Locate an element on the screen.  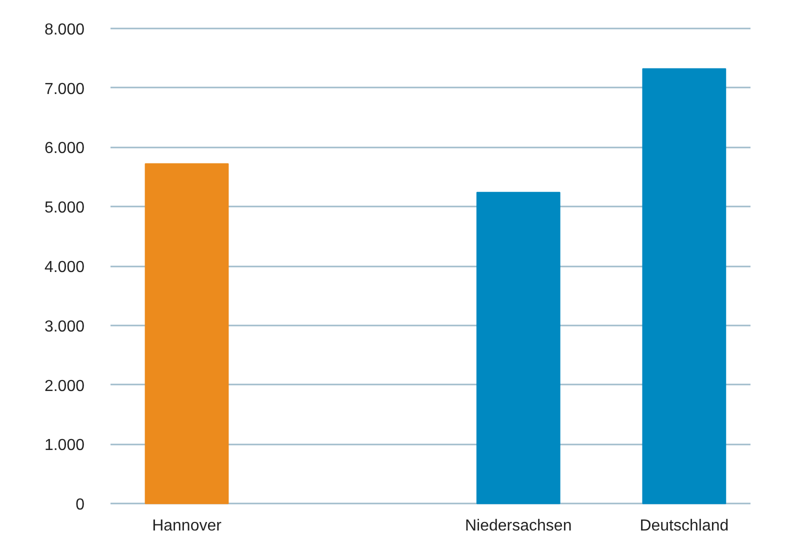
y-tick-label: 0 is located at coordinates (80, 505).